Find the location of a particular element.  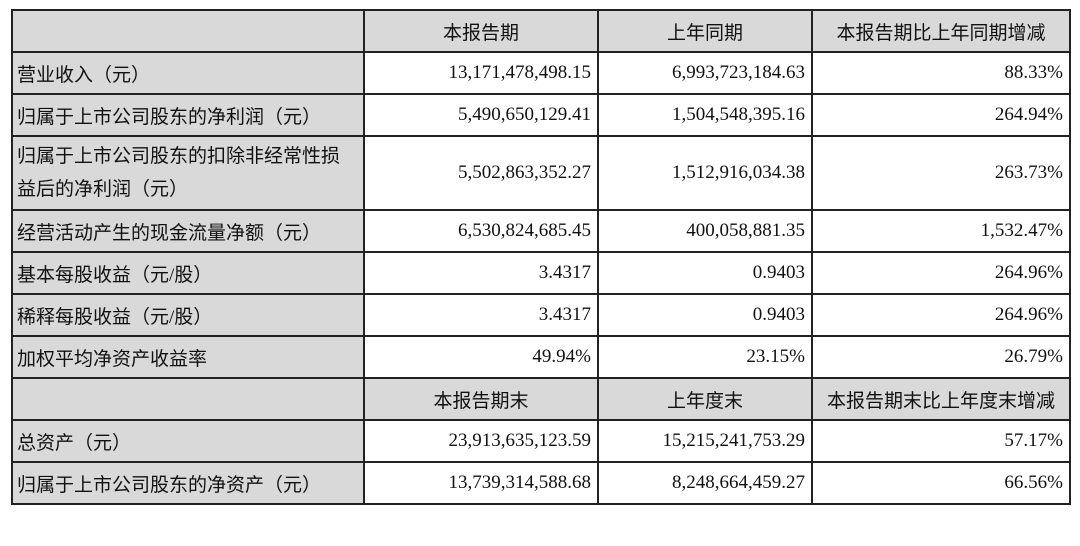

header-row: 本报告期末 上年度末 本报告期末比上年度末增减 is located at coordinates (541, 399).